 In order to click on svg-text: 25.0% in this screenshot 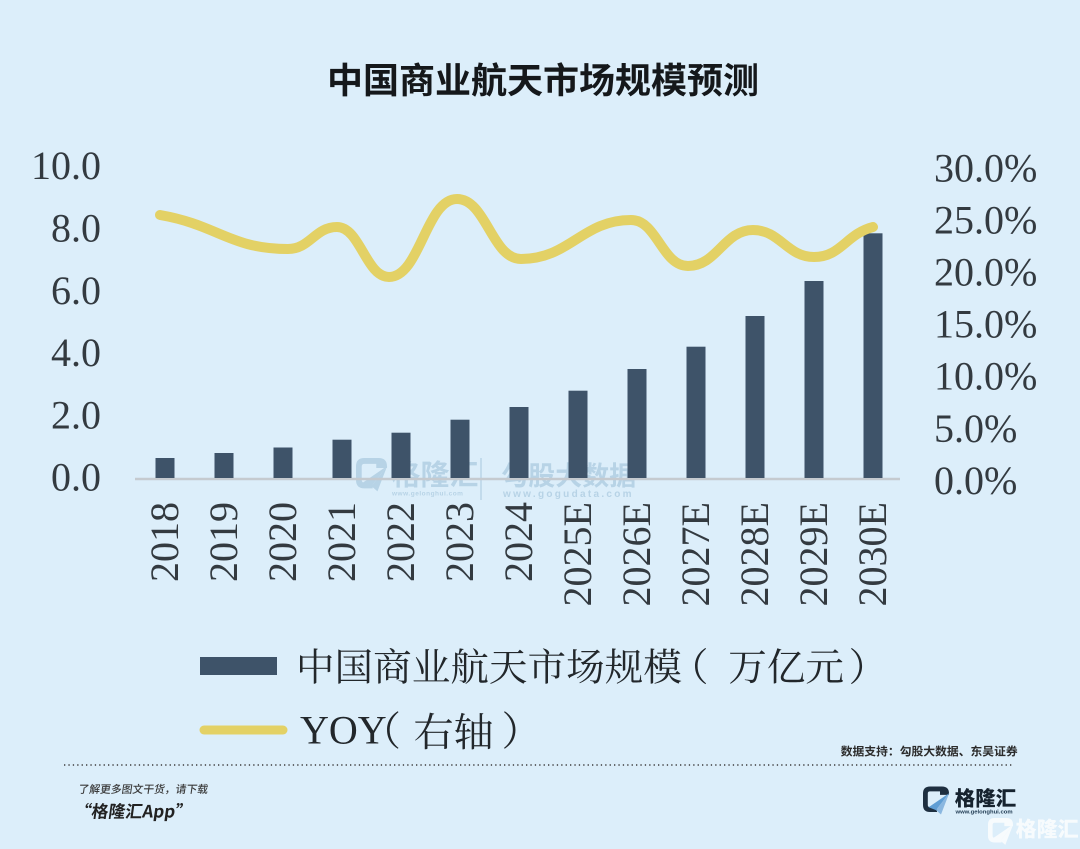, I will do `click(985, 219)`.